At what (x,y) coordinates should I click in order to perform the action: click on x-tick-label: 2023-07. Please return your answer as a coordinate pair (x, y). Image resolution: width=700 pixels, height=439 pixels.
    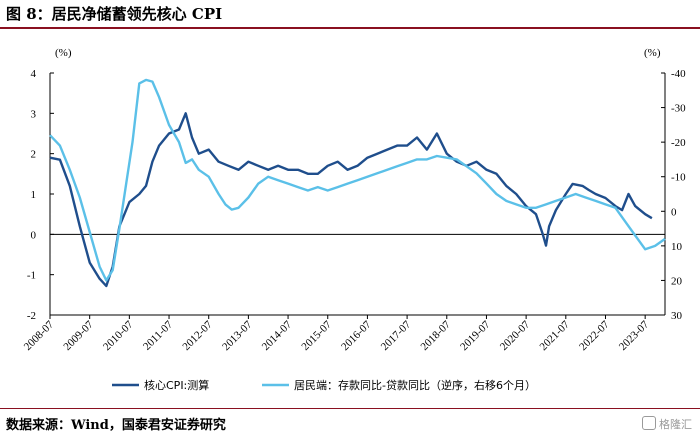
    Looking at the image, I should click on (634, 335).